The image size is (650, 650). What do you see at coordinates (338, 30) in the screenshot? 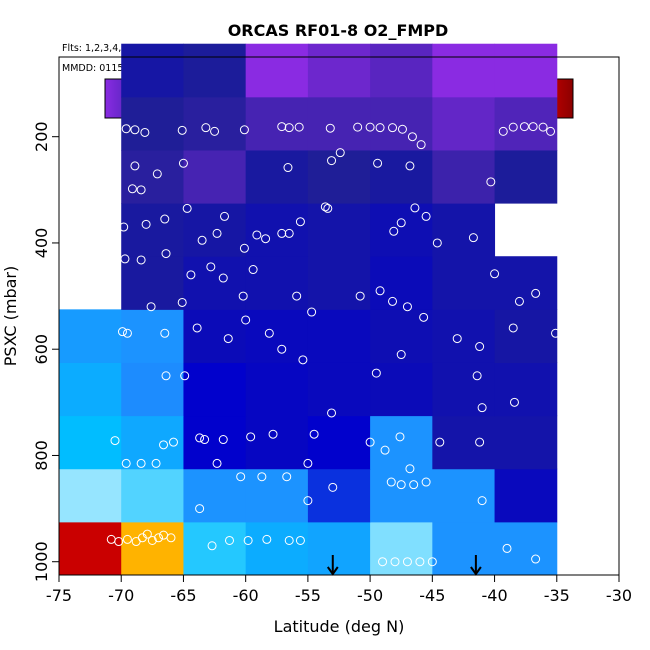
I see `chart-title: ORCAS RF01-8 O2_FMPD` at bounding box center [338, 30].